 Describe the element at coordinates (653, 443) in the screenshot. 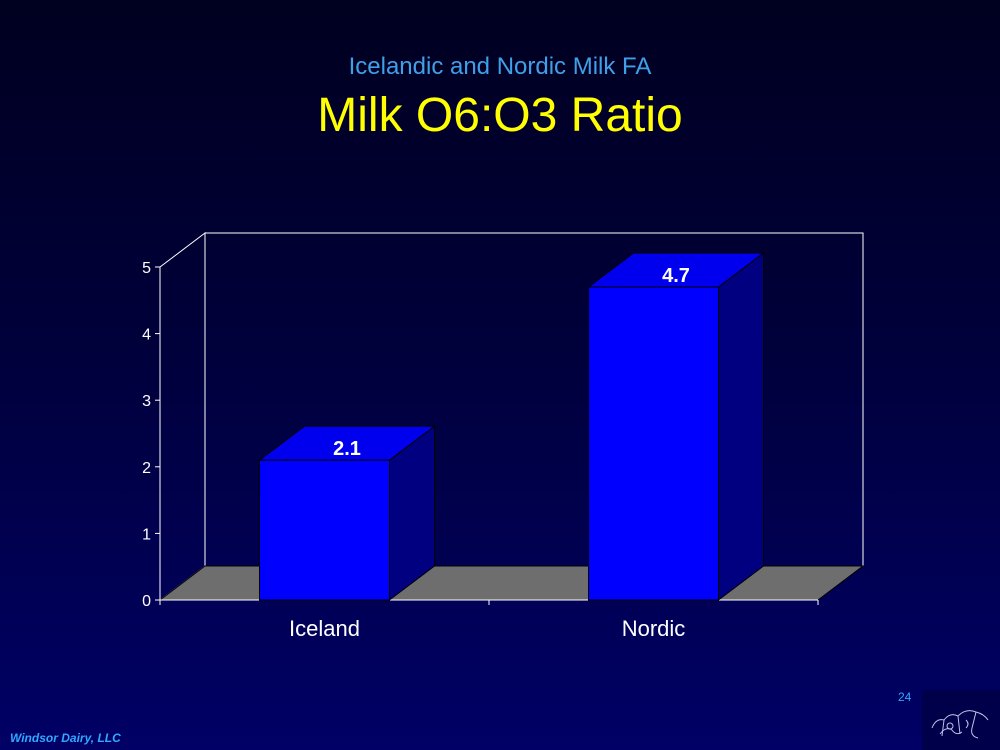

I see `bar-nordic` at that location.